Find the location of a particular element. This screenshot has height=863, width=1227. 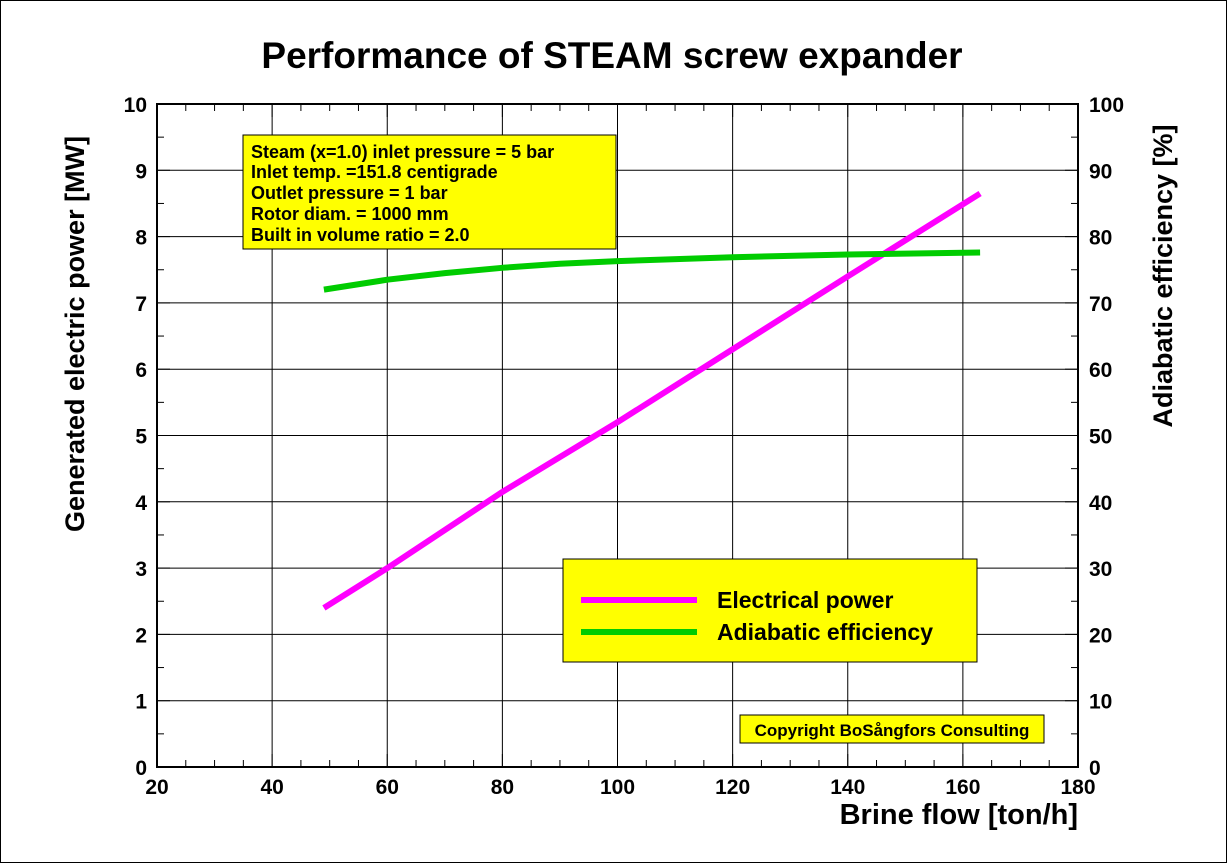

y-right-tick-label: 30 is located at coordinates (1100, 569).